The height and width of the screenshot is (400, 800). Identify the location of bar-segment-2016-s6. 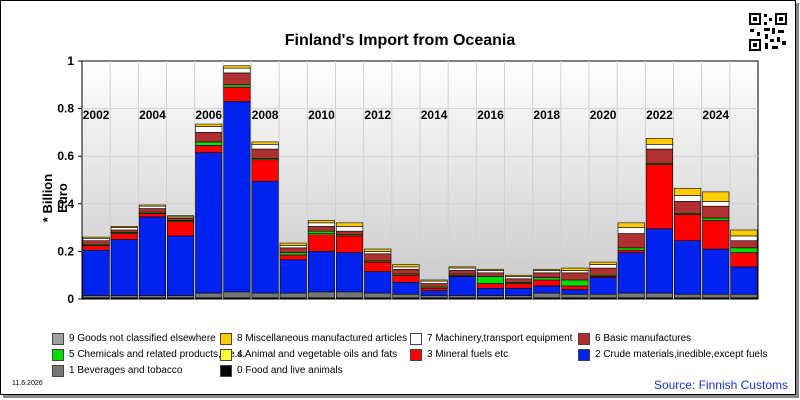
(490, 274).